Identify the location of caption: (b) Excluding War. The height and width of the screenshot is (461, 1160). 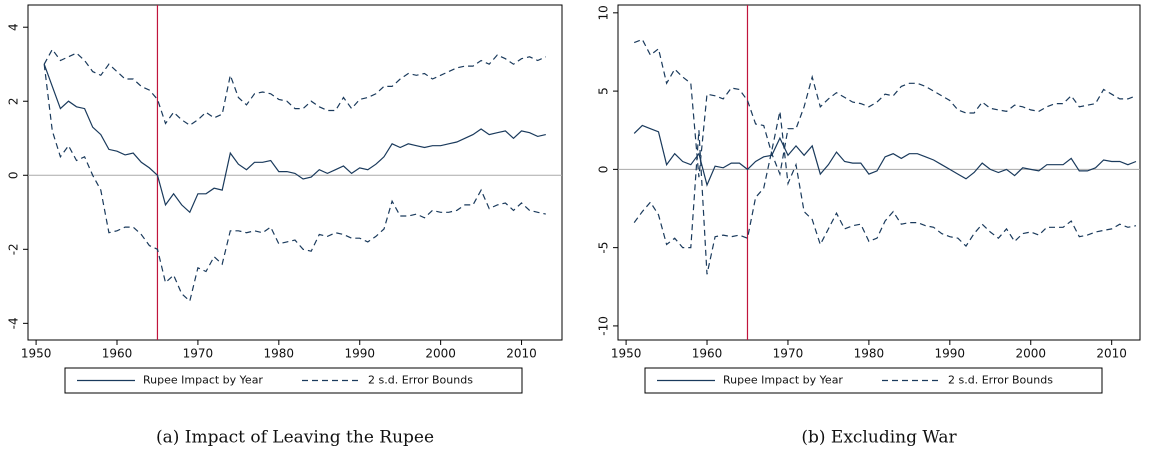
(879, 438).